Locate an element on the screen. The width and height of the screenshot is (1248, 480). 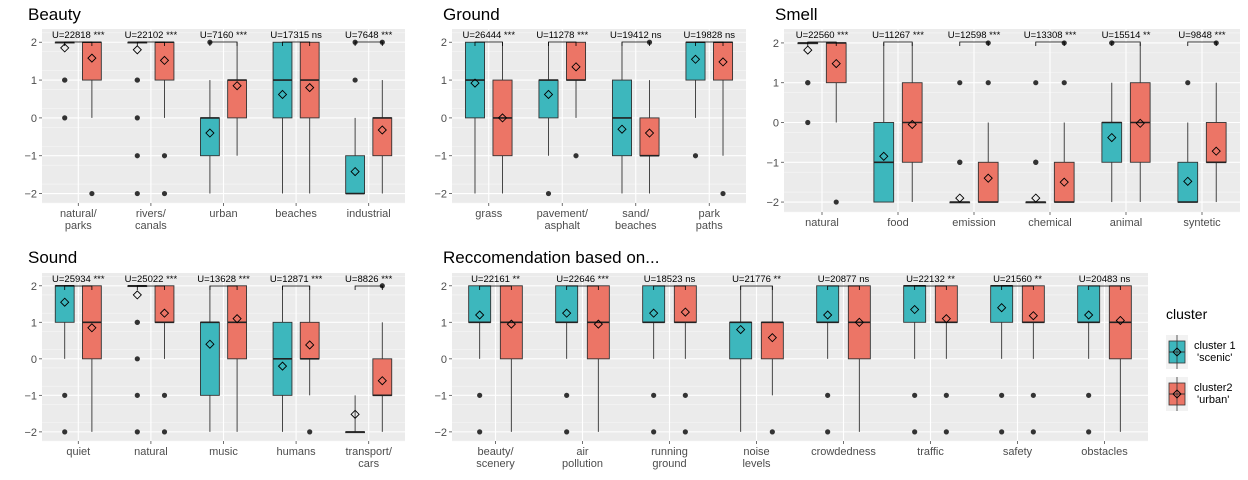
significance-annotation: U=22818 *** is located at coordinates (78, 35).